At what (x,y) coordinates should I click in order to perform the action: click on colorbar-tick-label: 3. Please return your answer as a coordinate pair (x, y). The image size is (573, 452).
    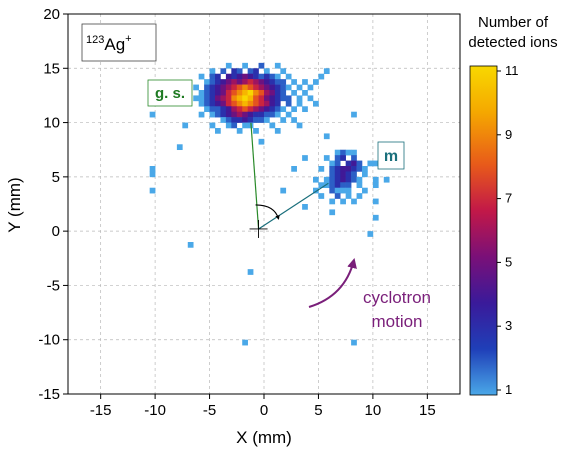
    Looking at the image, I should click on (508, 325).